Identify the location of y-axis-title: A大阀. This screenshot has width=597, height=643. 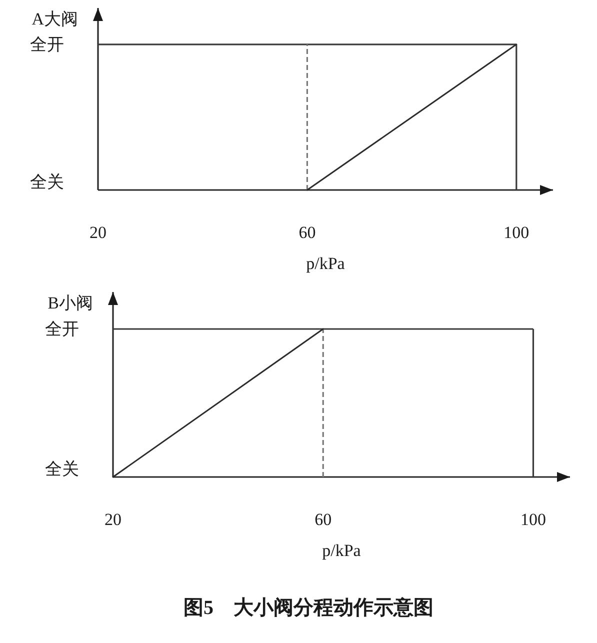
(55, 19).